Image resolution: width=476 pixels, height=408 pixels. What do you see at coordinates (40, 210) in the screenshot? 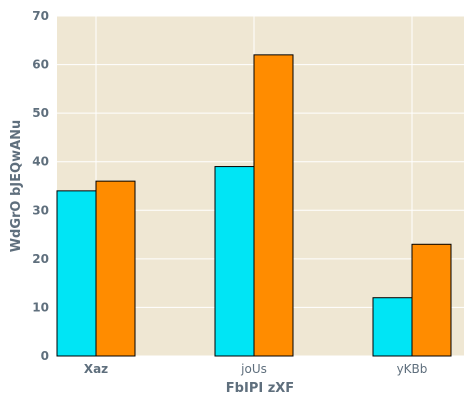
I see `y-tick-label: 30` at bounding box center [40, 210].